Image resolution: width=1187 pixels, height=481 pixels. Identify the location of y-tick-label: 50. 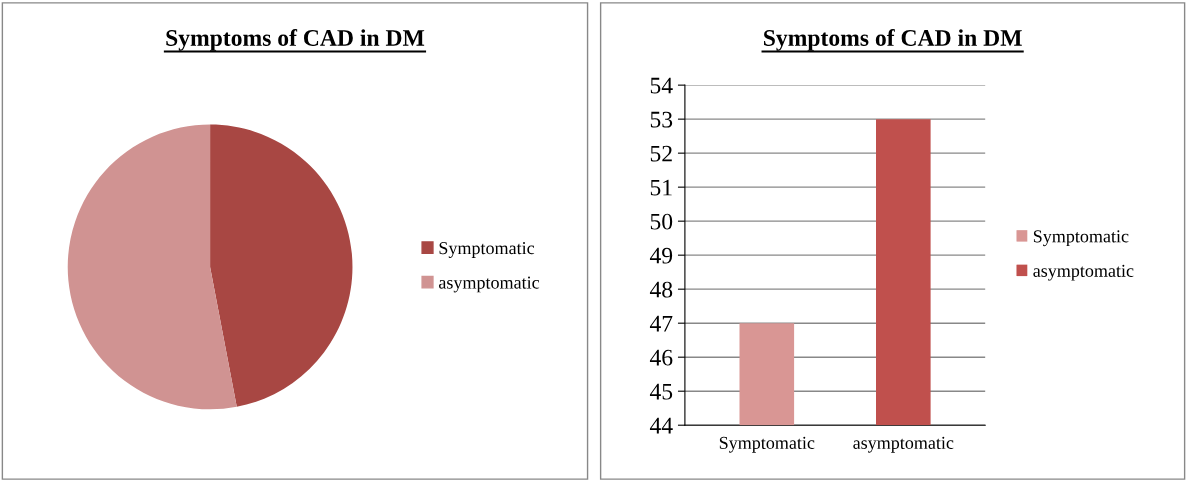
(661, 221).